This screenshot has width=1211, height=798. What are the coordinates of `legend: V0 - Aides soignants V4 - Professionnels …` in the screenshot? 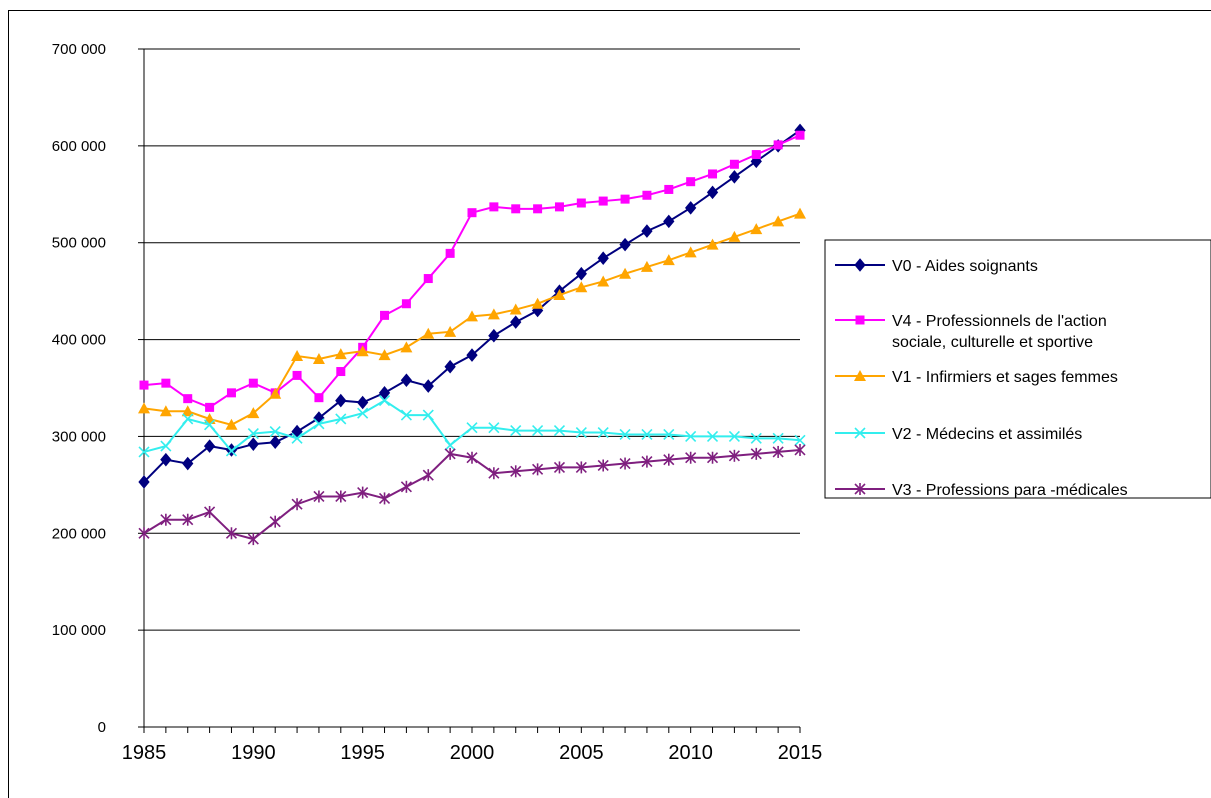 It's located at (1017, 369).